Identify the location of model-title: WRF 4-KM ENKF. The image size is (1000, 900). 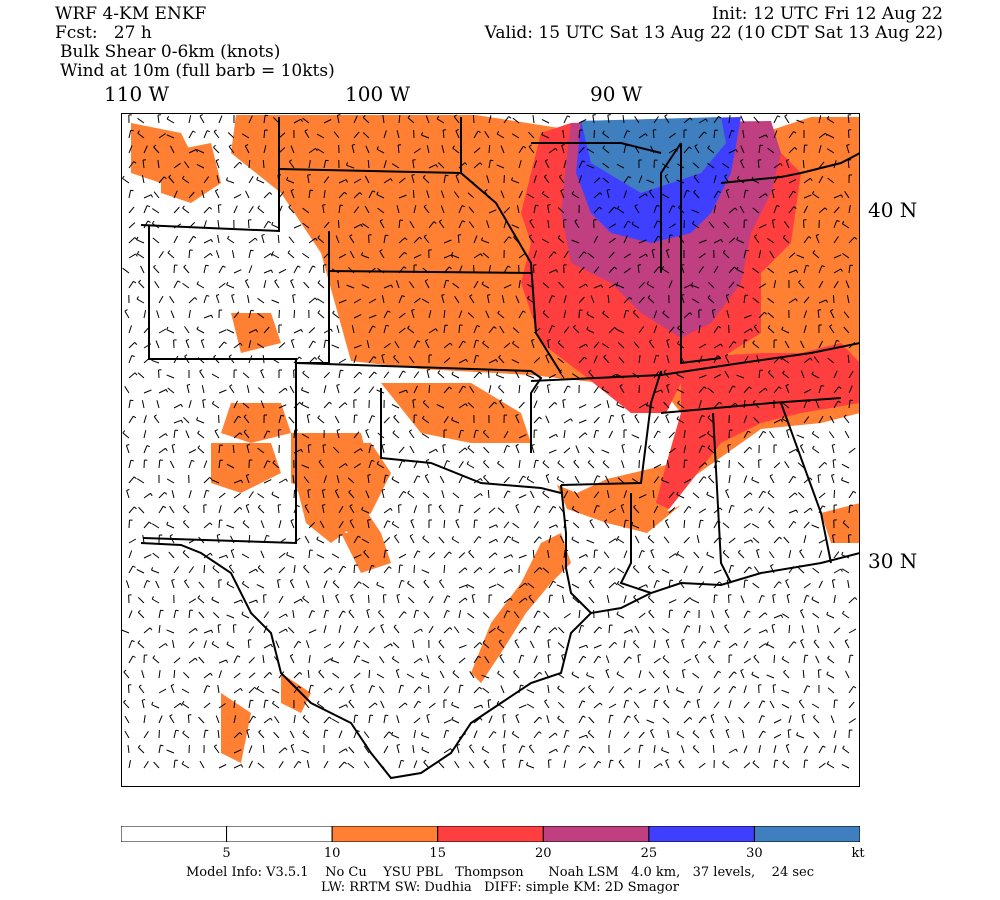
(131, 14).